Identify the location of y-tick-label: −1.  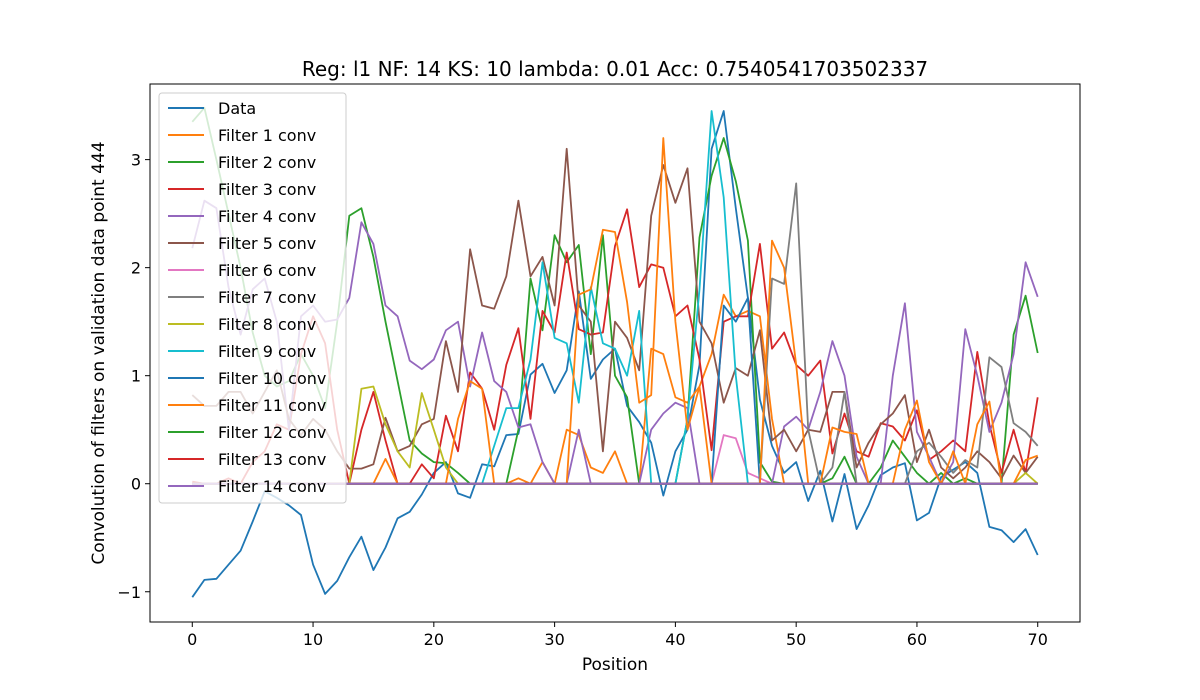
(129, 592).